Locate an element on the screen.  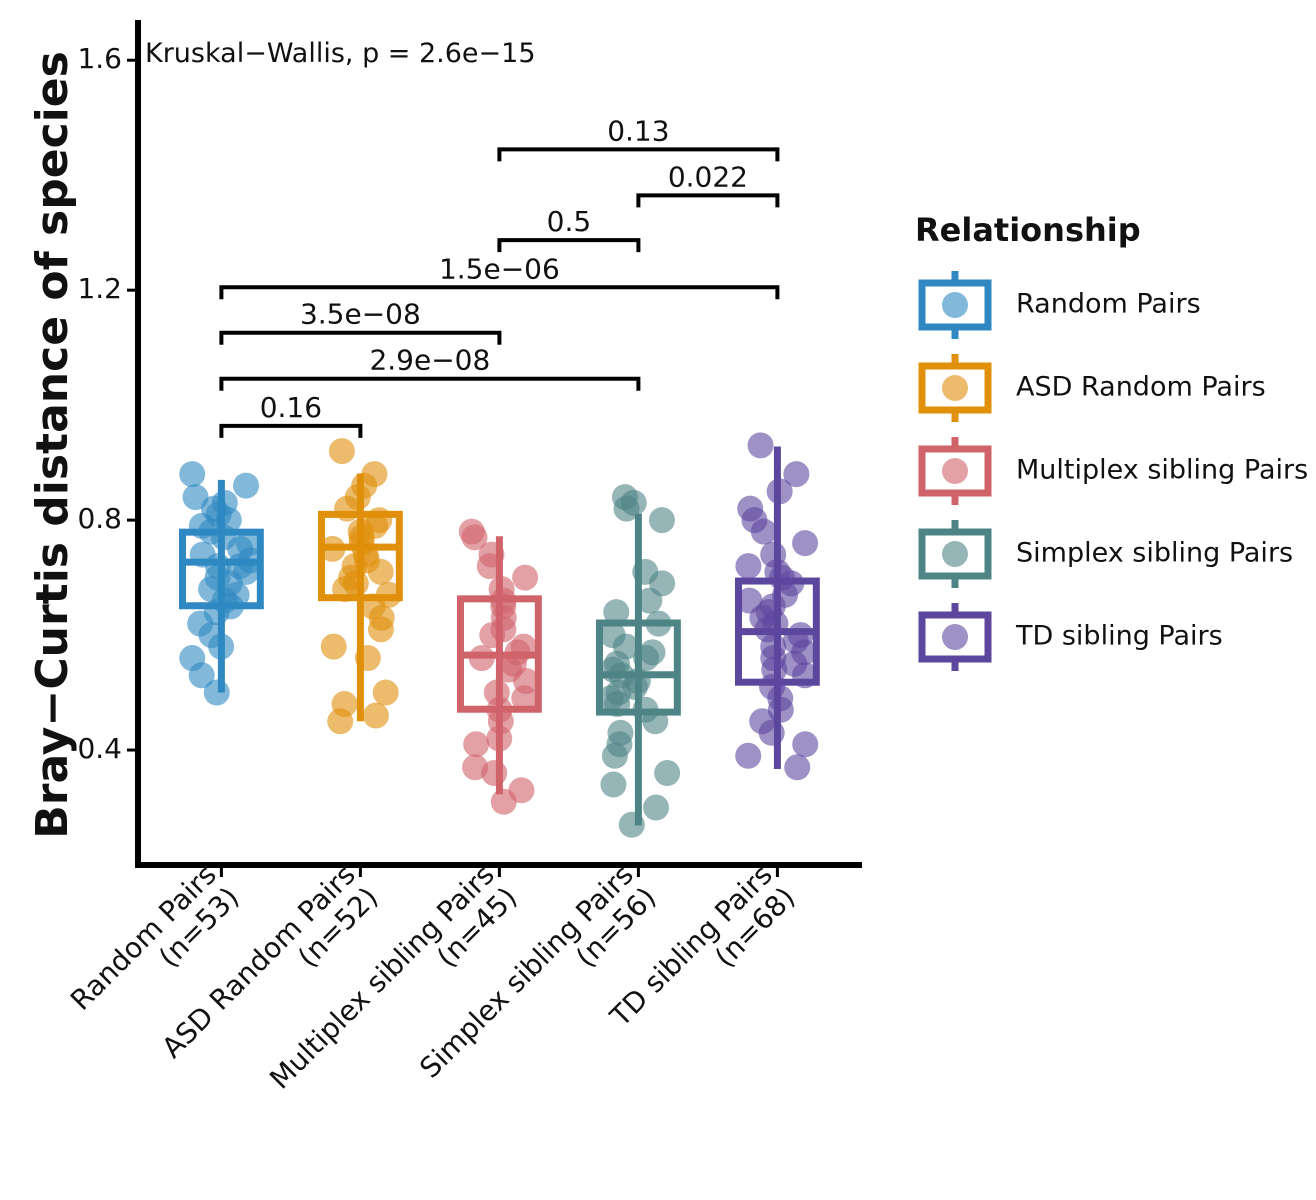
comparison-label: 3.5e−08 is located at coordinates (360, 314).